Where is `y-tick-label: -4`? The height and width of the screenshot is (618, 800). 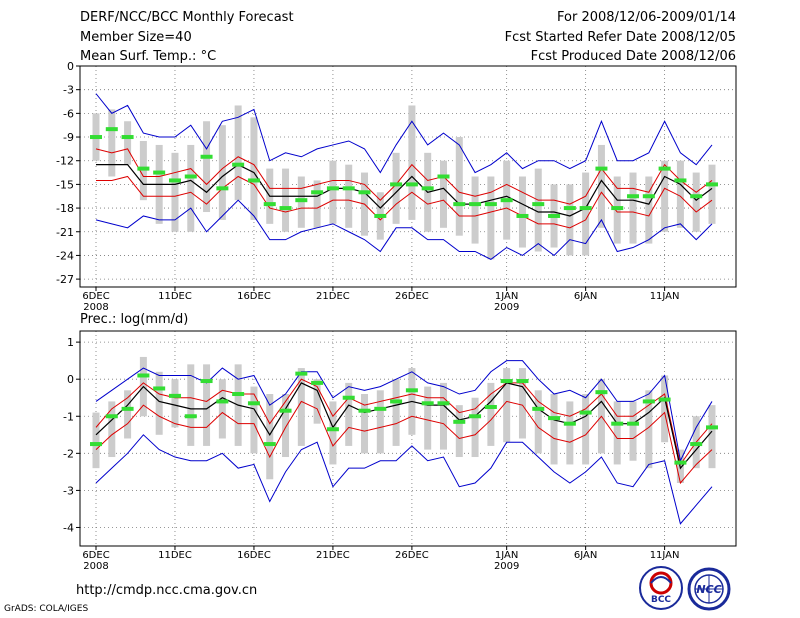
y-tick-label: -4 is located at coordinates (68, 527).